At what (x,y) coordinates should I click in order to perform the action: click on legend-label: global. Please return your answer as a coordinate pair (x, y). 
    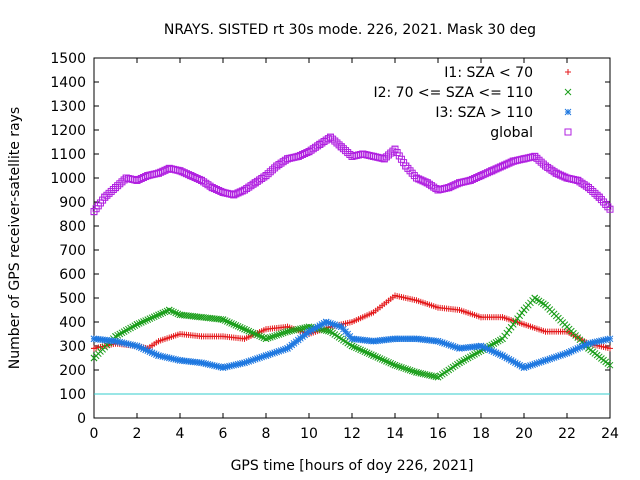
    Looking at the image, I should click on (511, 133).